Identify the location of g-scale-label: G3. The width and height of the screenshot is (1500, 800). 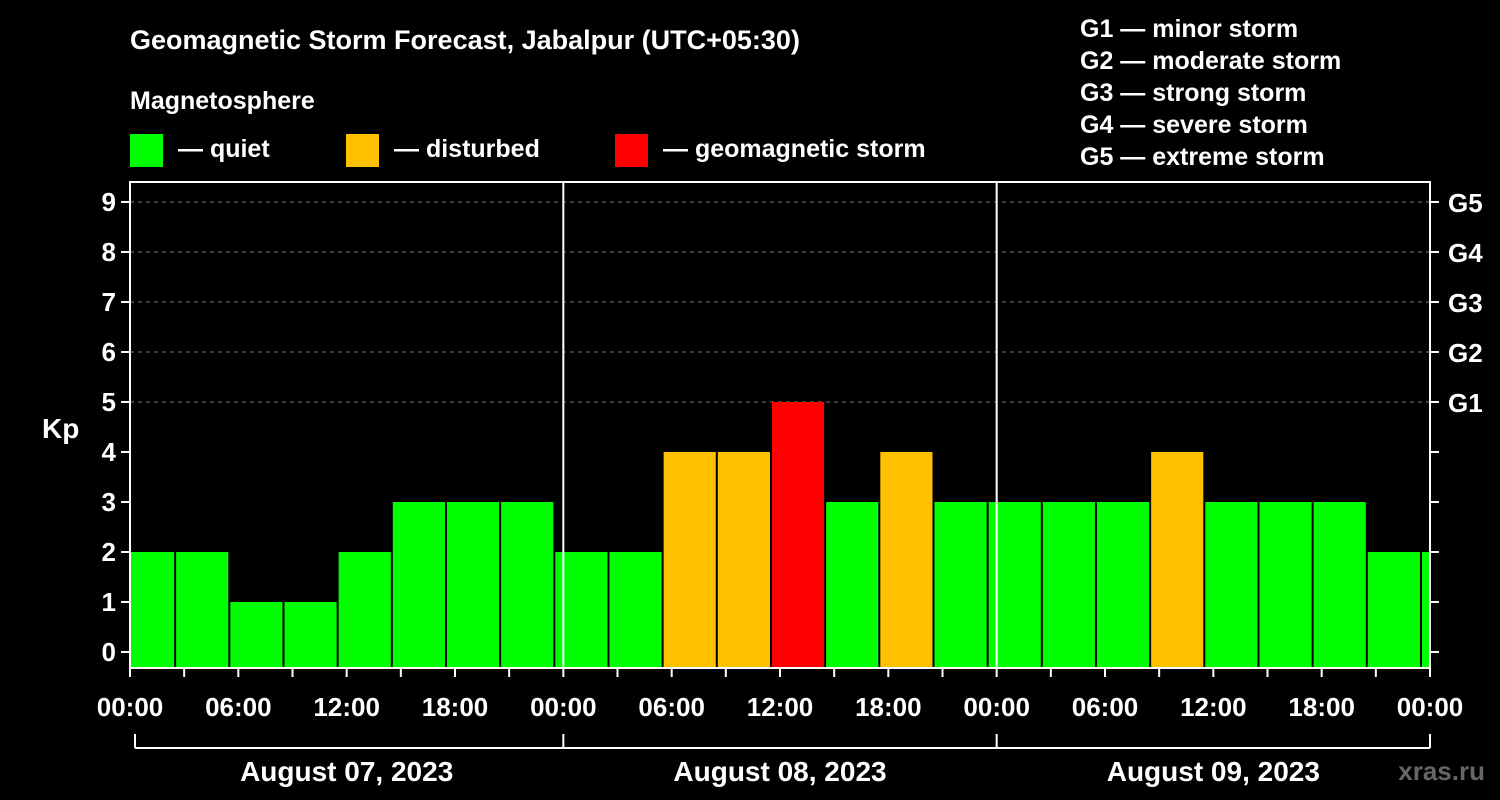
(1465, 303).